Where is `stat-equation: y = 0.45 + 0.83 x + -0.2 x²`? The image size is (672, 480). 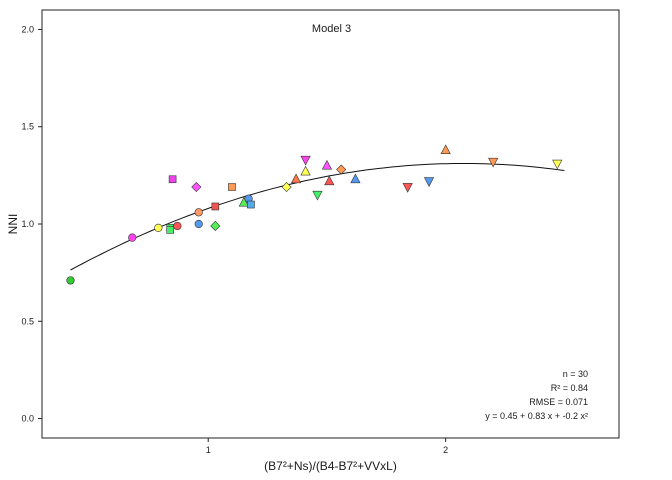
stat-equation: y = 0.45 + 0.83 x + -0.2 x² is located at coordinates (536, 416).